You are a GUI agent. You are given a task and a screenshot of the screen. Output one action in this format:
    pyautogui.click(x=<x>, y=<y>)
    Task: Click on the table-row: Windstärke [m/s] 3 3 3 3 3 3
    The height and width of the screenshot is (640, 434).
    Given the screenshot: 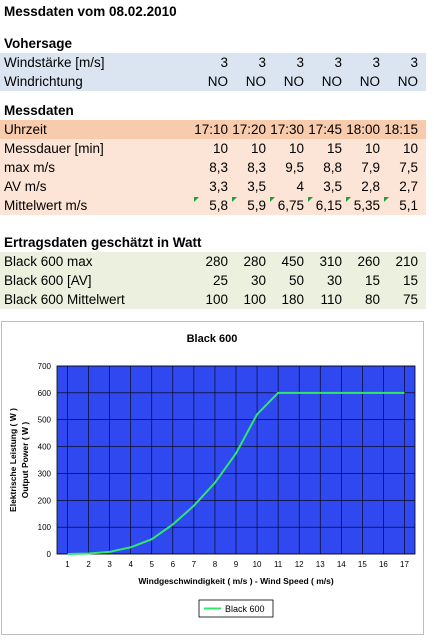 What is the action you would take?
    pyautogui.click(x=213, y=62)
    